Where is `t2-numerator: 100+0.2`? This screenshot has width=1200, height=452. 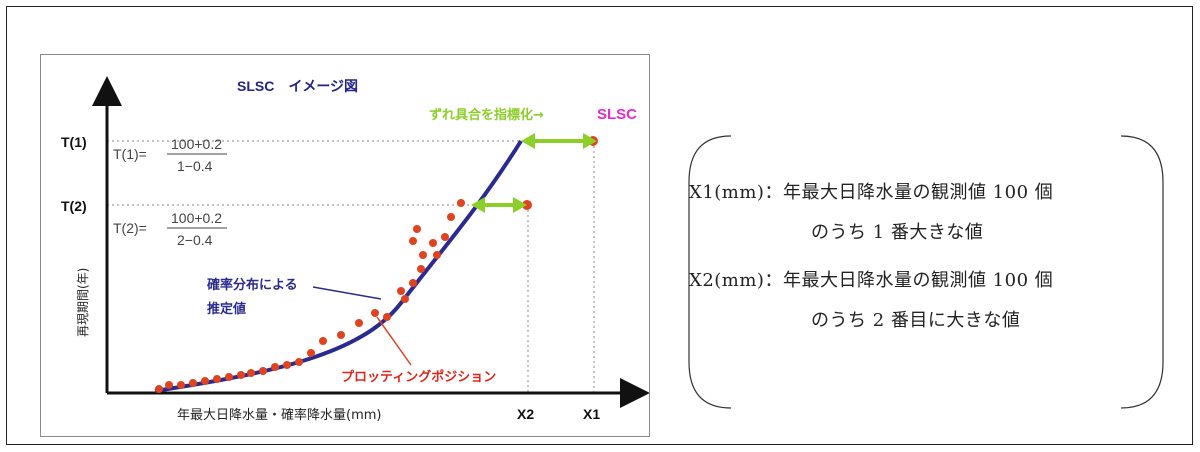 t2-numerator: 100+0.2 is located at coordinates (196, 218).